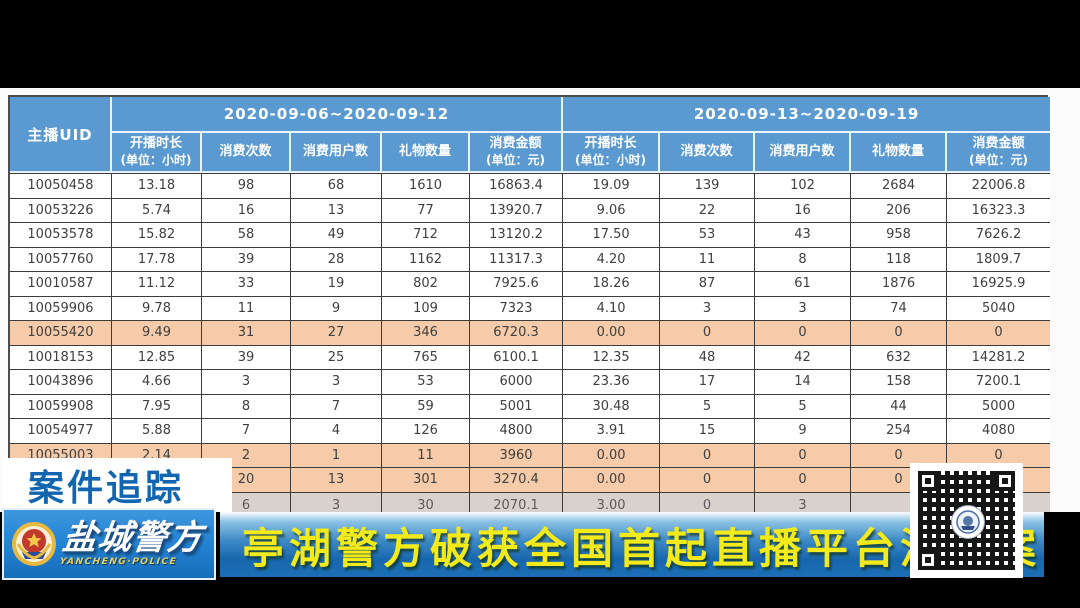 Image resolution: width=1080 pixels, height=608 pixels. Describe the element at coordinates (612, 153) in the screenshot. I see `column-header: 开播时长 (单位：小时)` at that location.